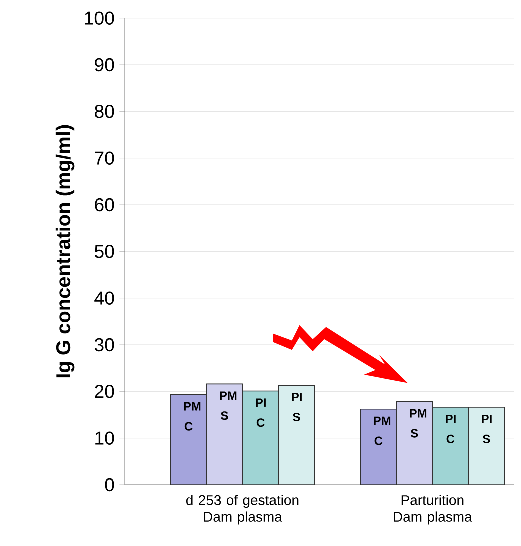  Describe the element at coordinates (487, 429) in the screenshot. I see `text: PI S` at that location.